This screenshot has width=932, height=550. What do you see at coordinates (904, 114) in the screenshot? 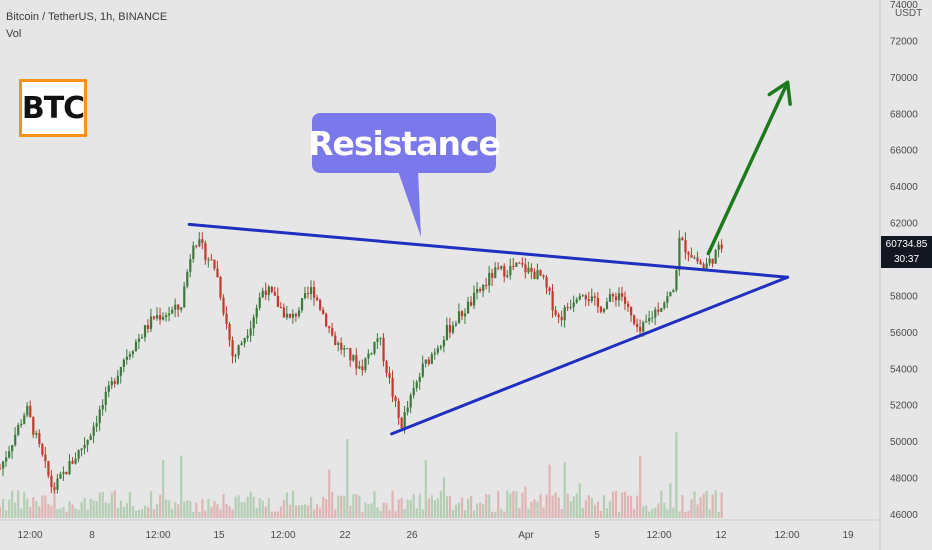
I see `price-tick-label: 68000` at bounding box center [904, 114].